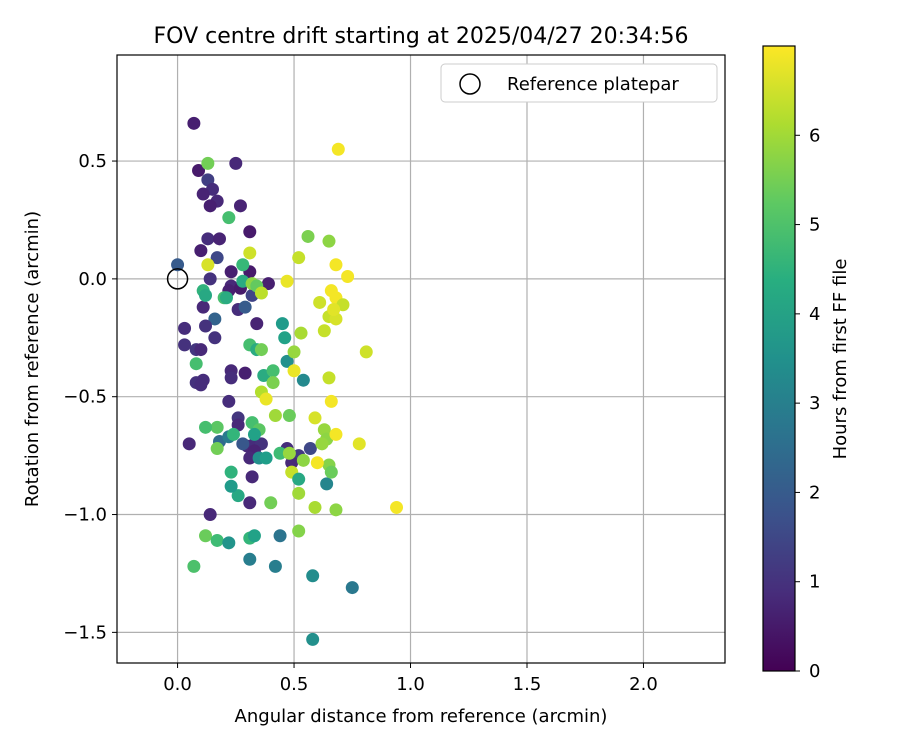 This screenshot has height=754, width=900. Describe the element at coordinates (177, 684) in the screenshot. I see `x-tick-label: 0.0` at that location.